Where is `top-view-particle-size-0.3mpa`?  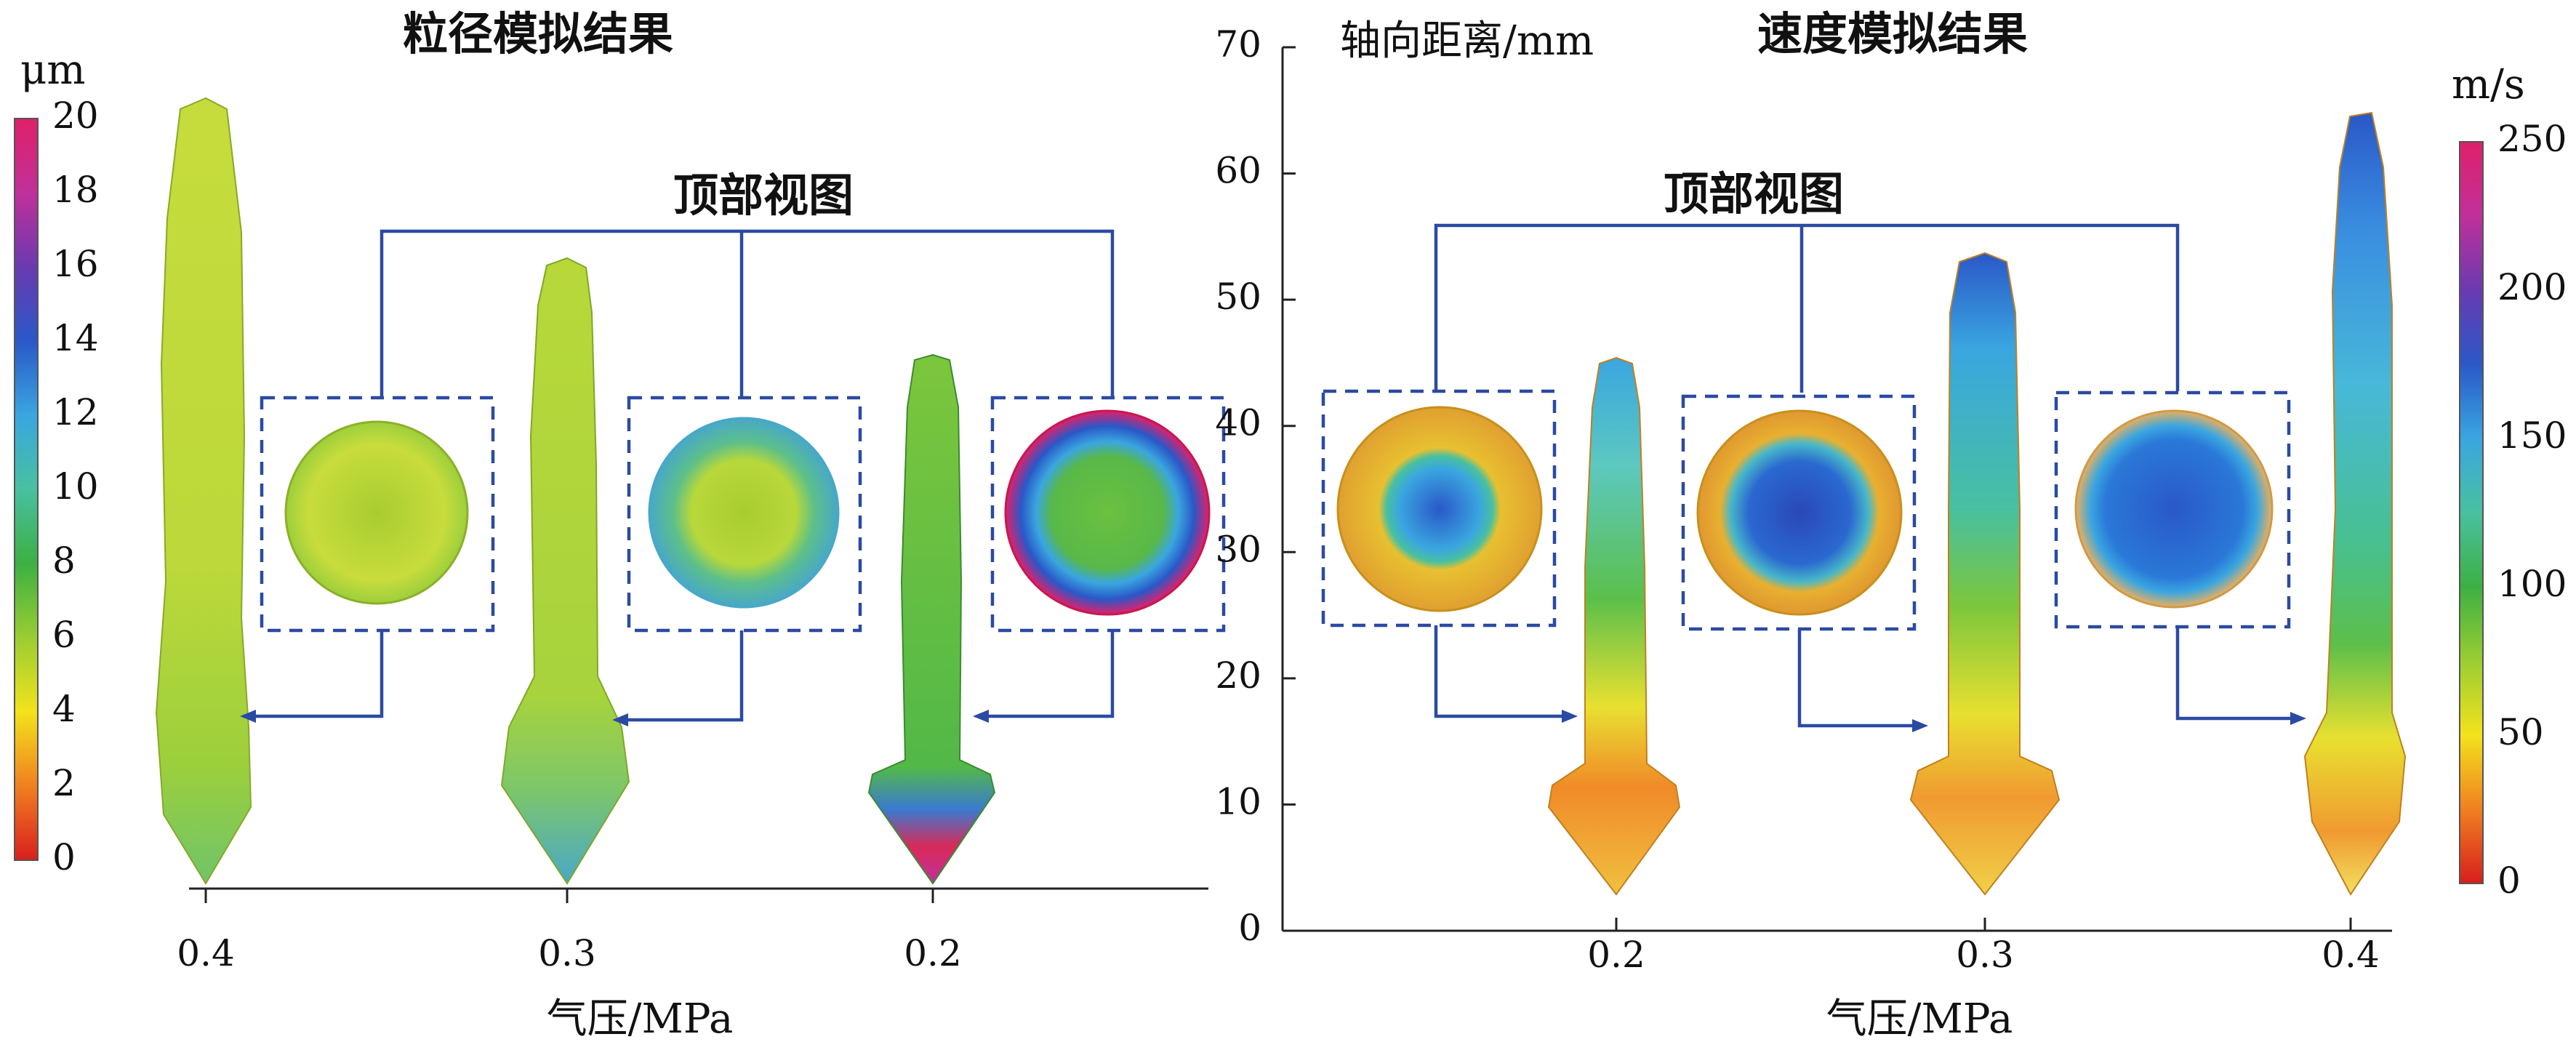
top-view-particle-size-0.3mpa is located at coordinates (744, 513).